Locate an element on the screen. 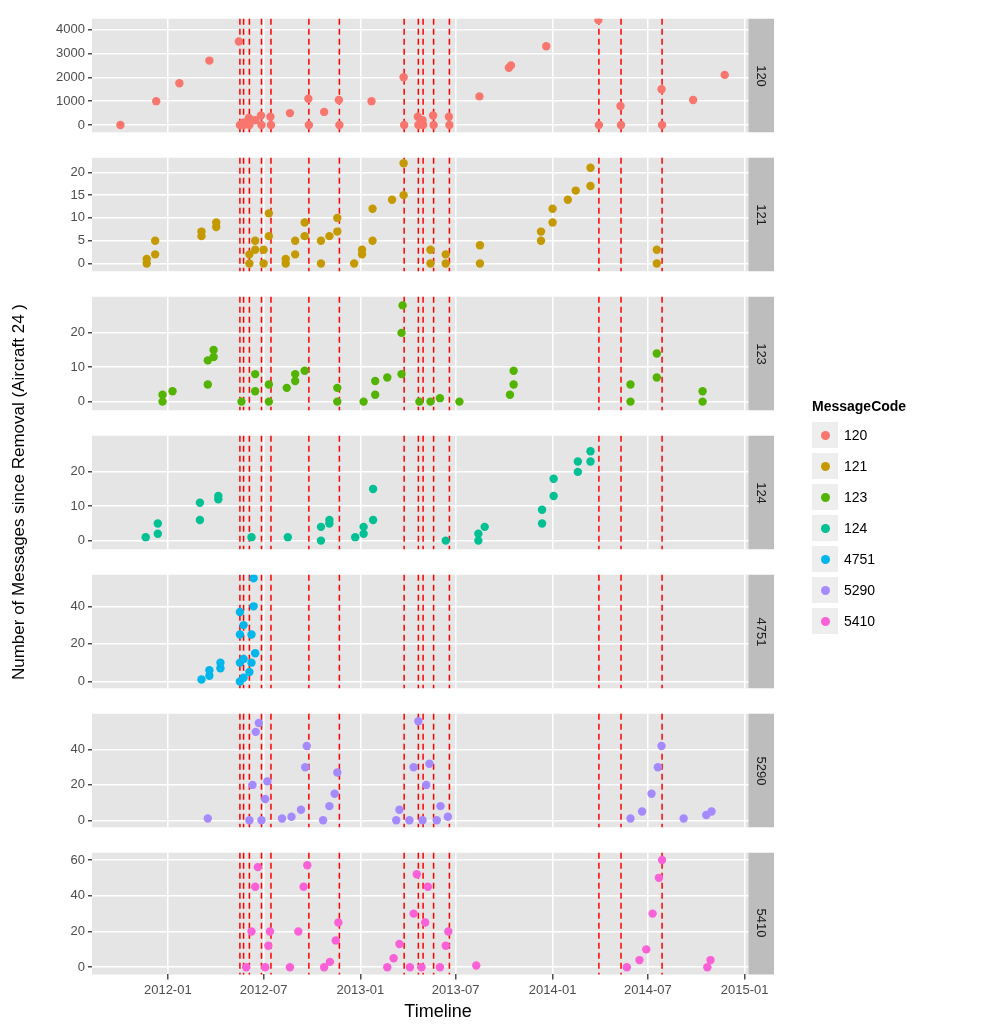  y-tick-label: 15 is located at coordinates (77, 194).